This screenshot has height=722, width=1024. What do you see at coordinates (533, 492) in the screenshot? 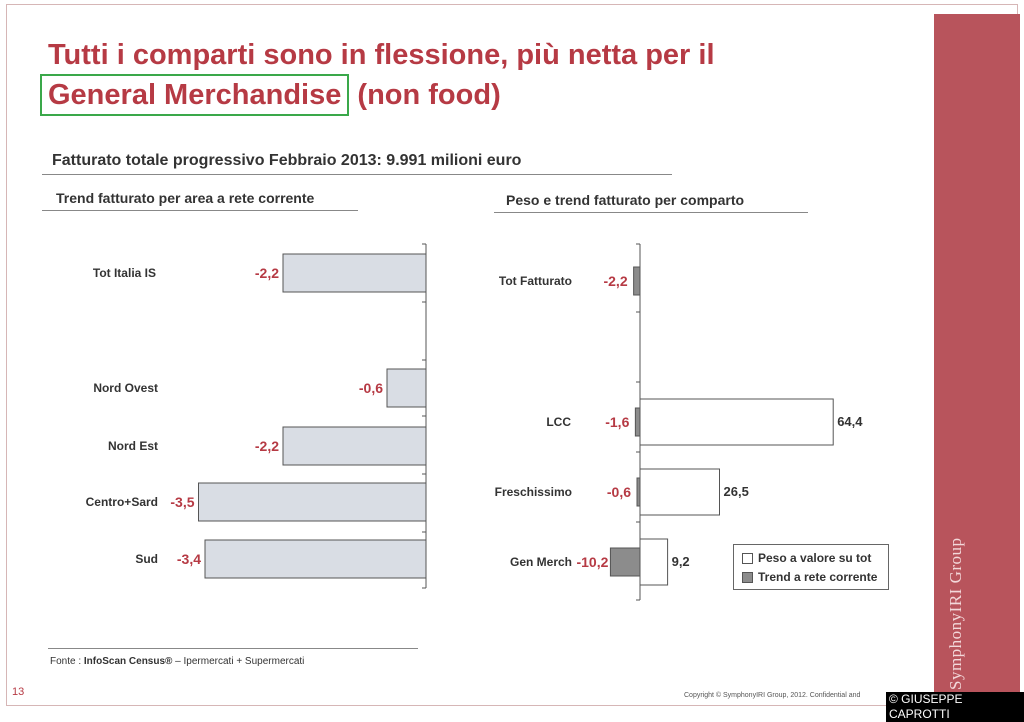
I see `category-label-comparto-2: Freschissimo` at bounding box center [533, 492].